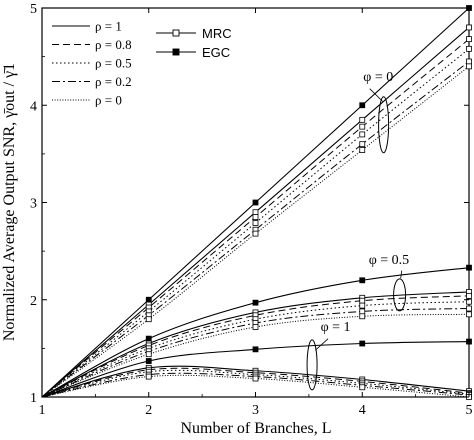 Image resolution: width=474 pixels, height=440 pixels. What do you see at coordinates (108, 100) in the screenshot?
I see `legend-label: ρ = 0` at bounding box center [108, 100].